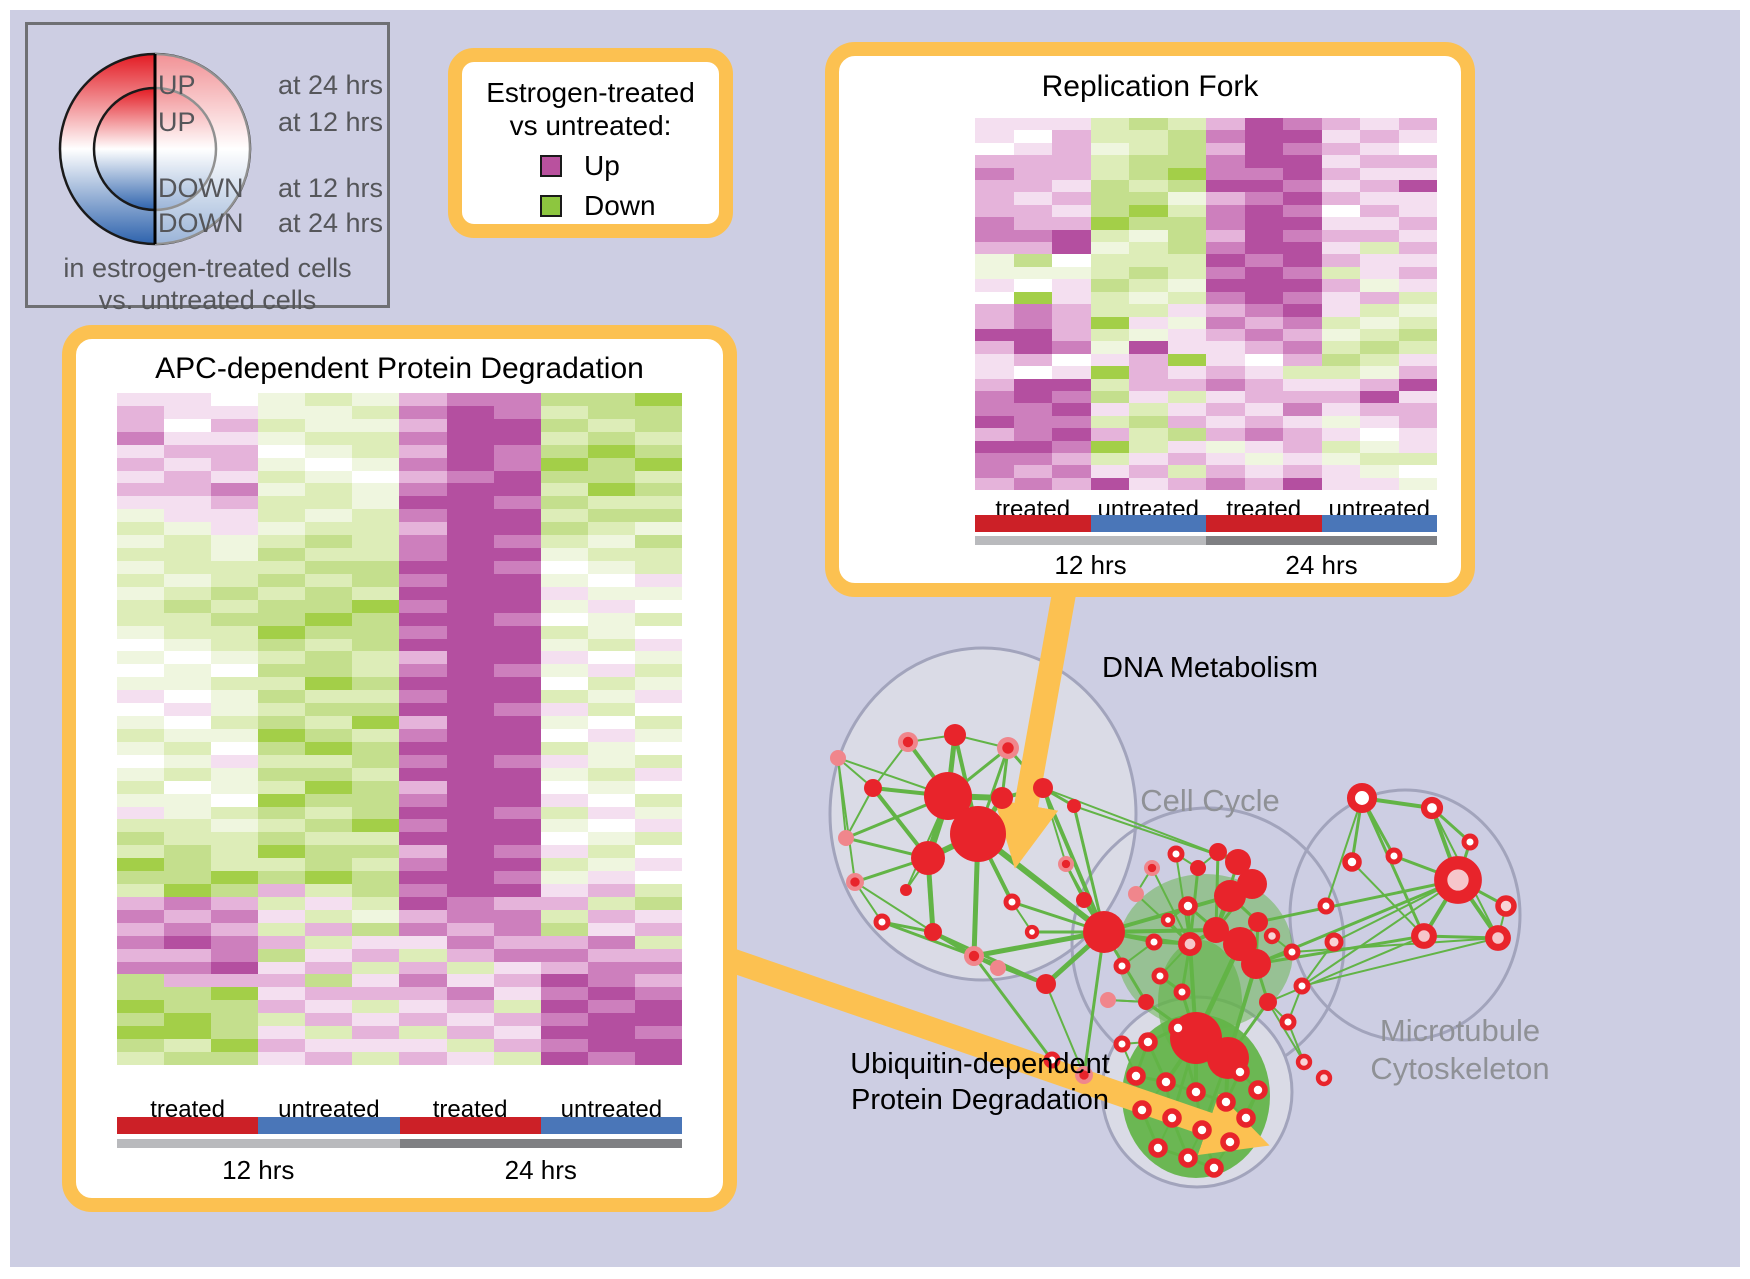 The height and width of the screenshot is (1279, 1750). Describe the element at coordinates (330, 122) in the screenshot. I see `ring-up-12-time: at 12 hrs` at that location.